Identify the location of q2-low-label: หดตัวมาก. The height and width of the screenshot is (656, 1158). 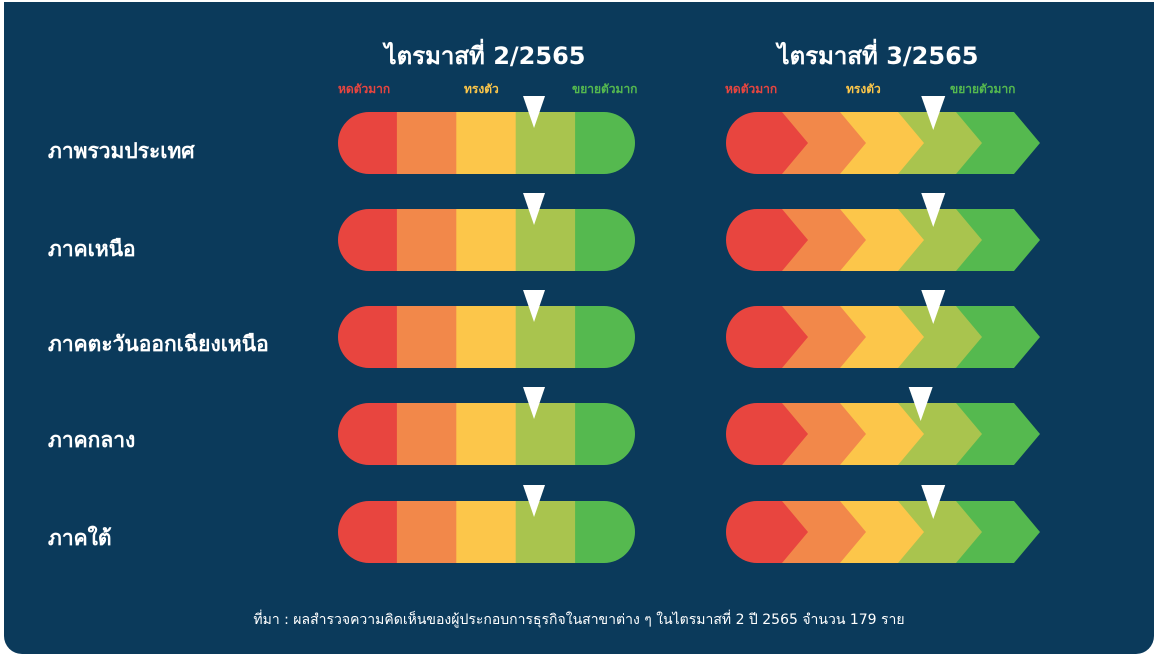
(364, 89).